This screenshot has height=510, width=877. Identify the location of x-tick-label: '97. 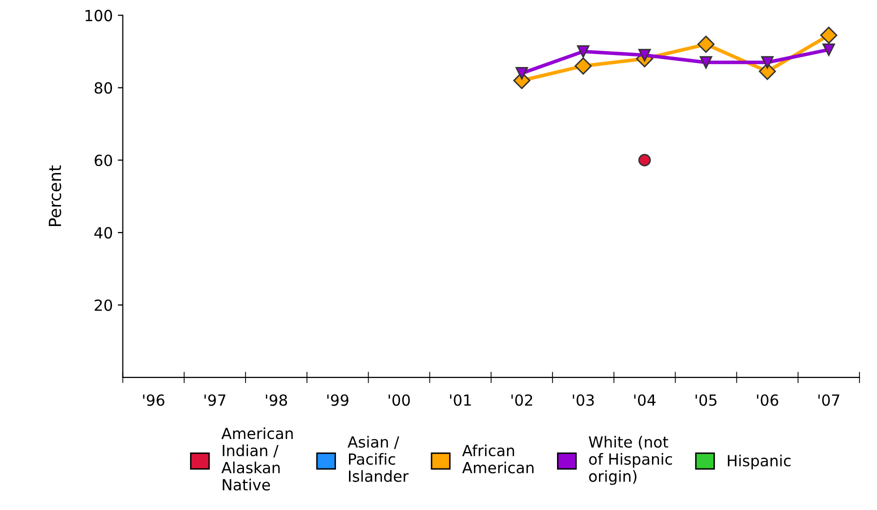
(215, 400).